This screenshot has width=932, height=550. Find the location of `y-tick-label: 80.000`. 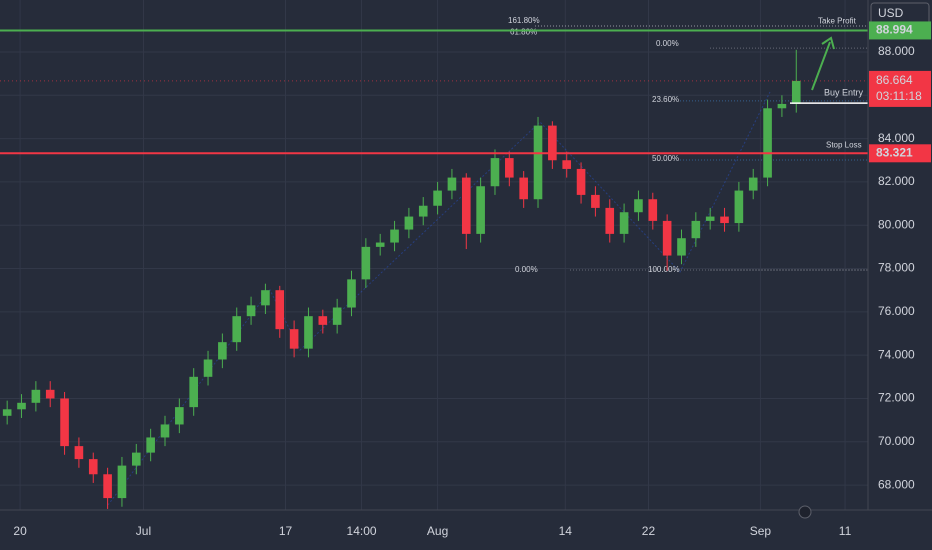

y-tick-label: 80.000 is located at coordinates (896, 224).